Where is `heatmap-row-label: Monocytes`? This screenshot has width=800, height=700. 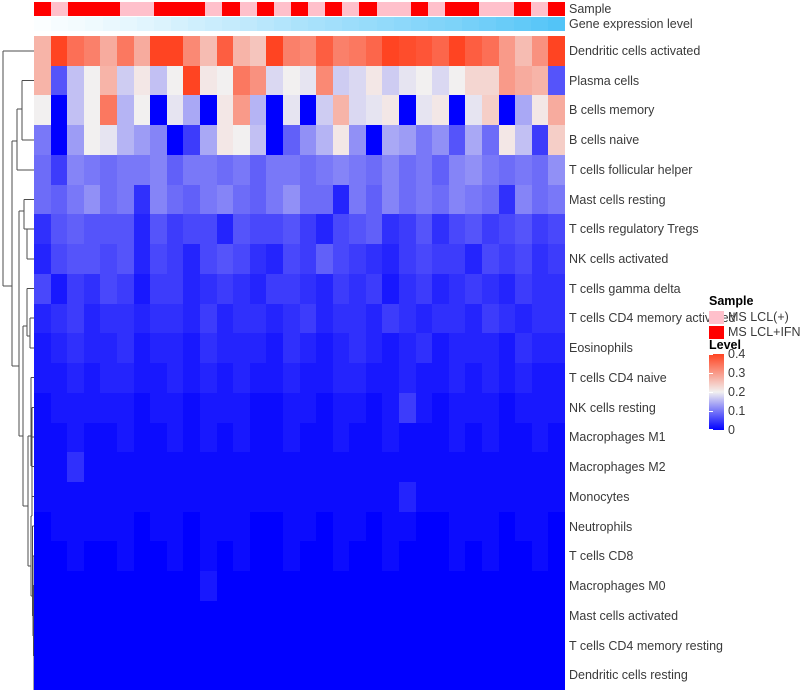 heatmap-row-label: Monocytes is located at coordinates (599, 496).